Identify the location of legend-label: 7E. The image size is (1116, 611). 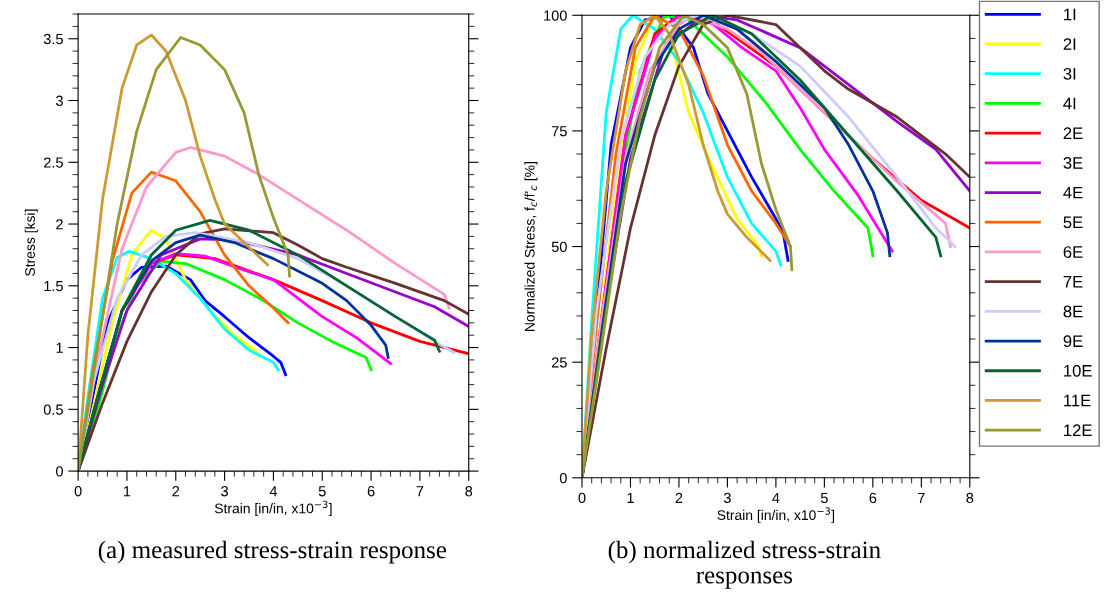
(1073, 282).